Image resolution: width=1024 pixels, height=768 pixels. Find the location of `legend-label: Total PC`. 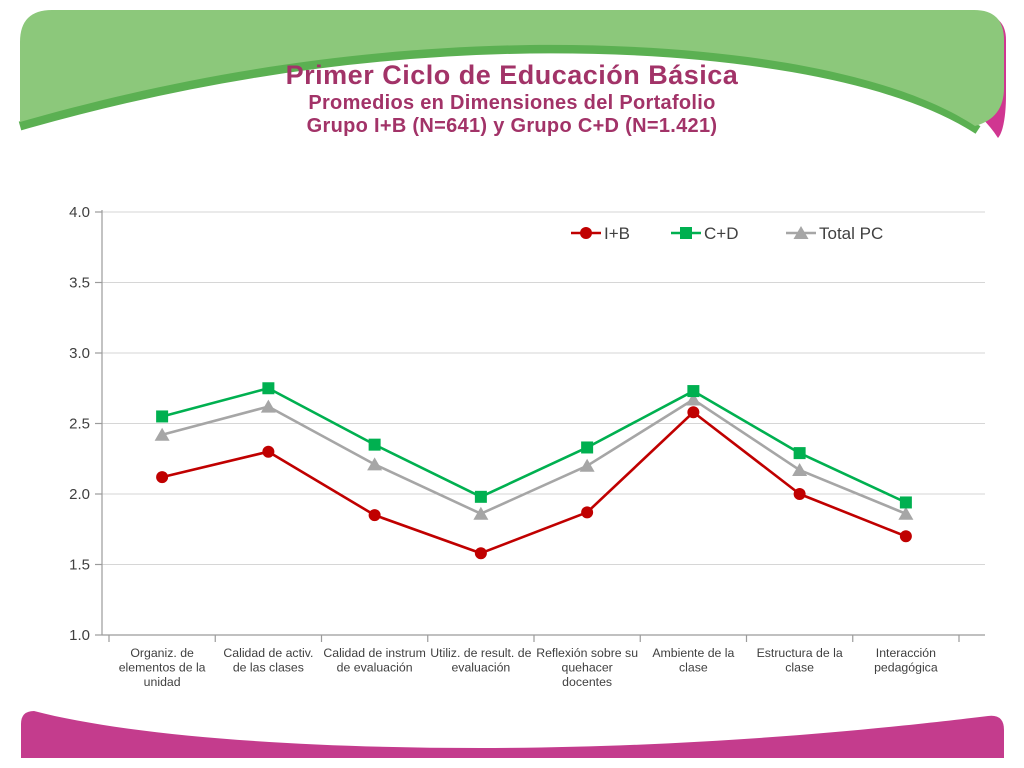

legend-label: Total PC is located at coordinates (851, 233).